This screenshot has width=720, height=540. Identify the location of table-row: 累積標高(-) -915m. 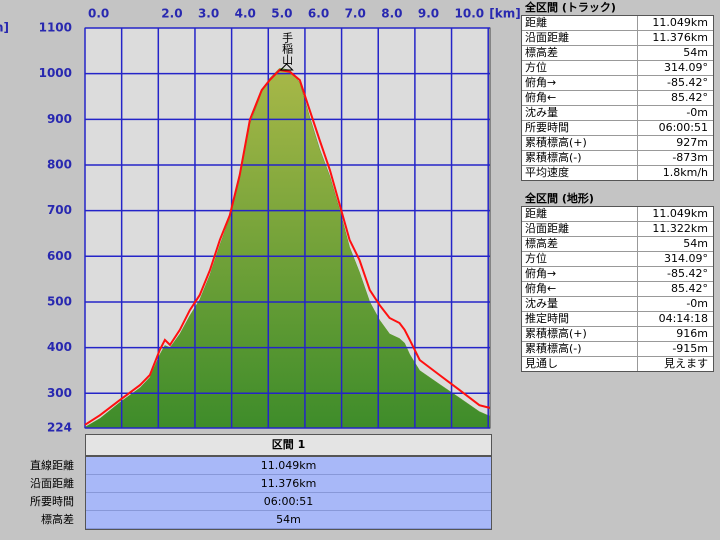
(617, 349).